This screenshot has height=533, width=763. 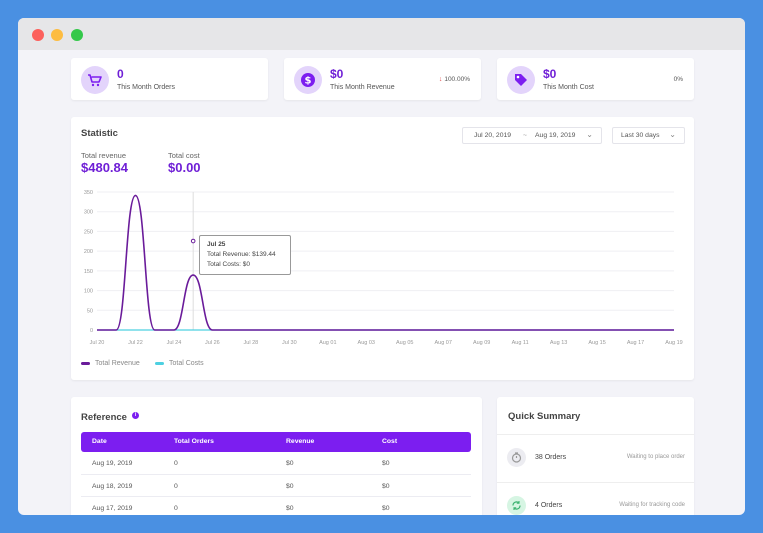 What do you see at coordinates (481, 343) in the screenshot?
I see `x-tick-label: Aug 09` at bounding box center [481, 343].